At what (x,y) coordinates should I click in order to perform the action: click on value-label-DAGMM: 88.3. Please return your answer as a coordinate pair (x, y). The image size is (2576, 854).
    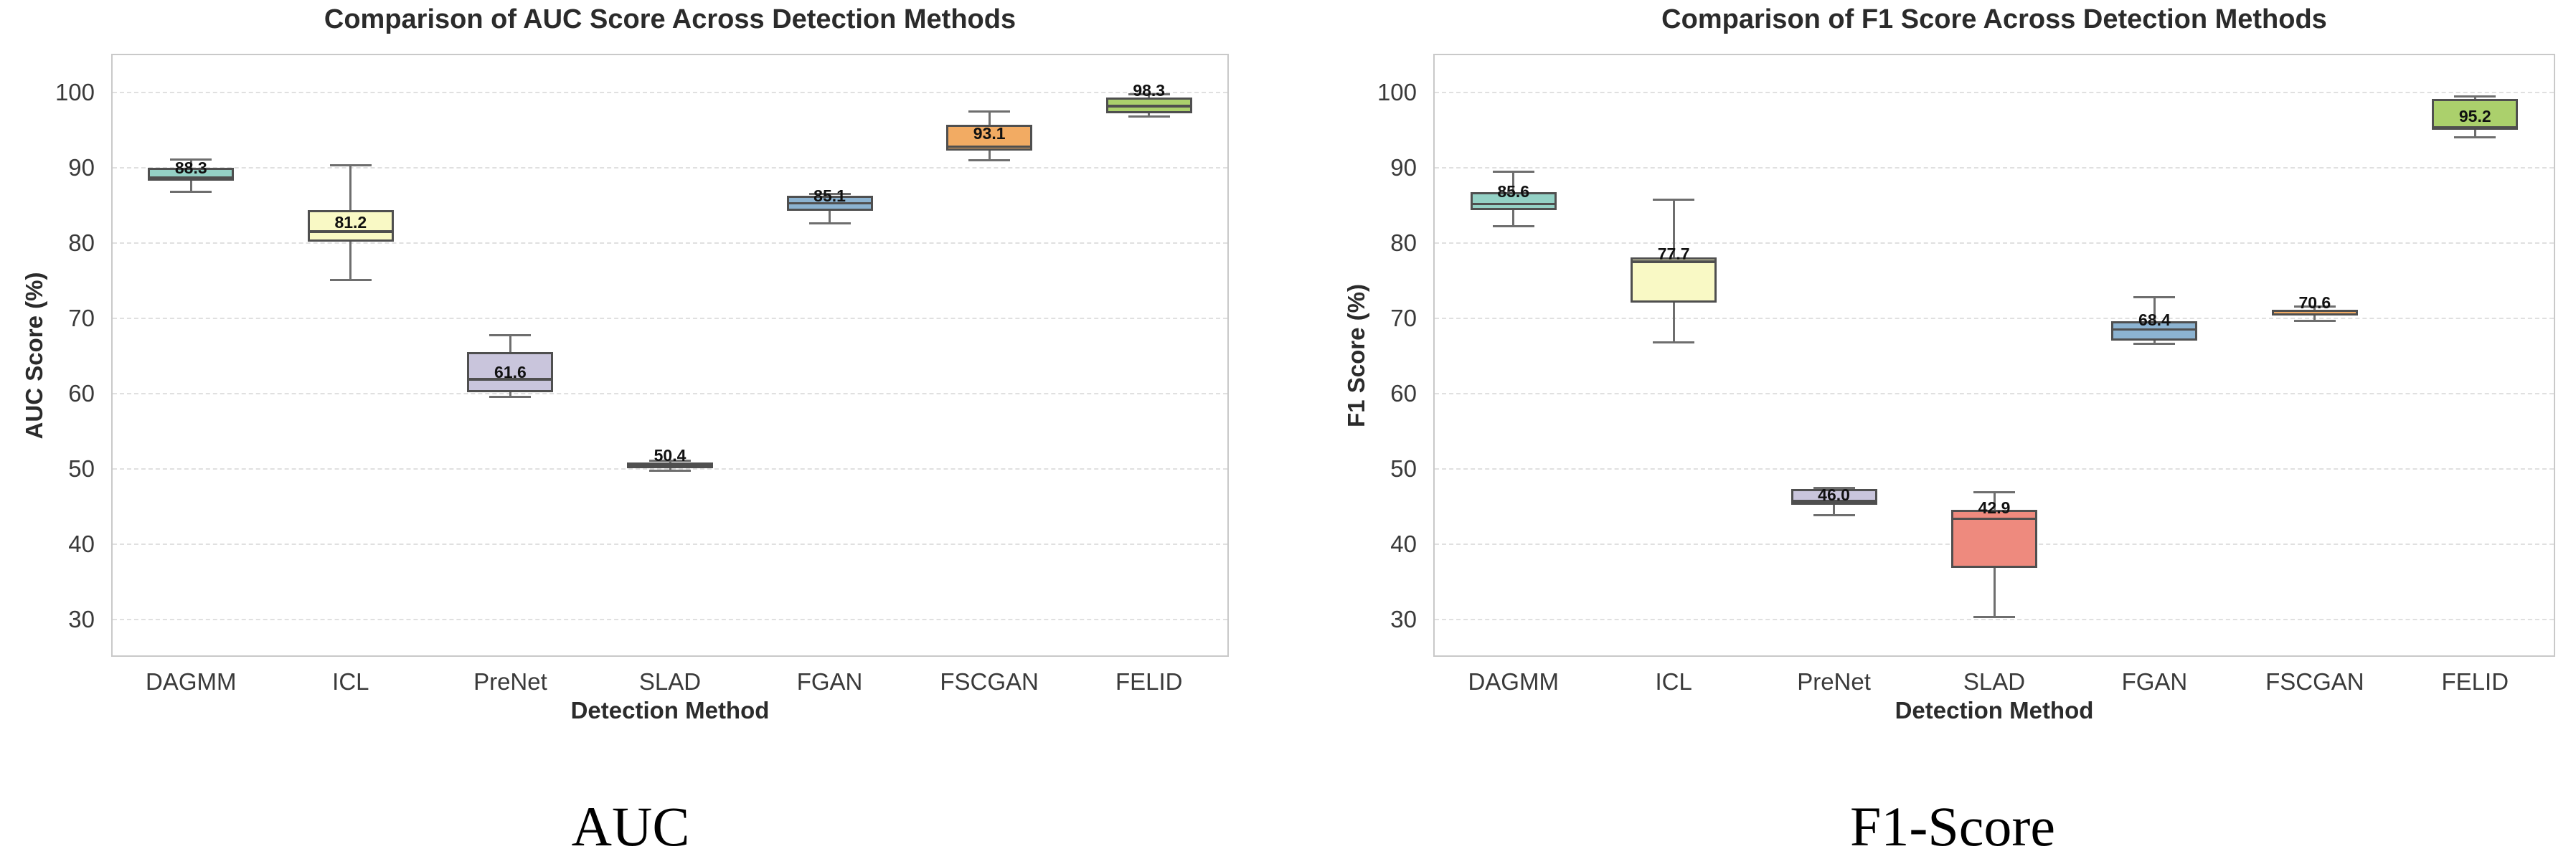
    Looking at the image, I should click on (190, 167).